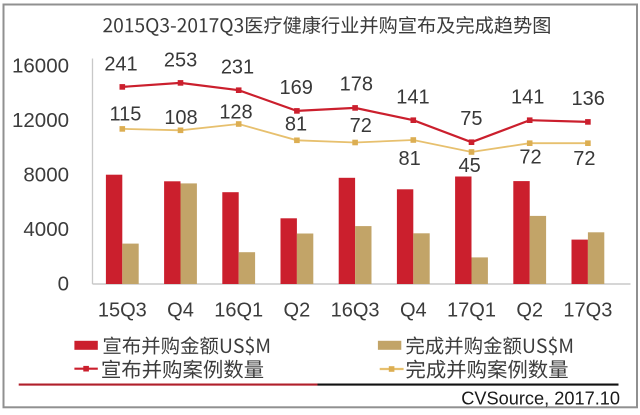 This screenshot has height=415, width=640. I want to click on svg-text: CVSource, 2017.10, so click(540, 399).